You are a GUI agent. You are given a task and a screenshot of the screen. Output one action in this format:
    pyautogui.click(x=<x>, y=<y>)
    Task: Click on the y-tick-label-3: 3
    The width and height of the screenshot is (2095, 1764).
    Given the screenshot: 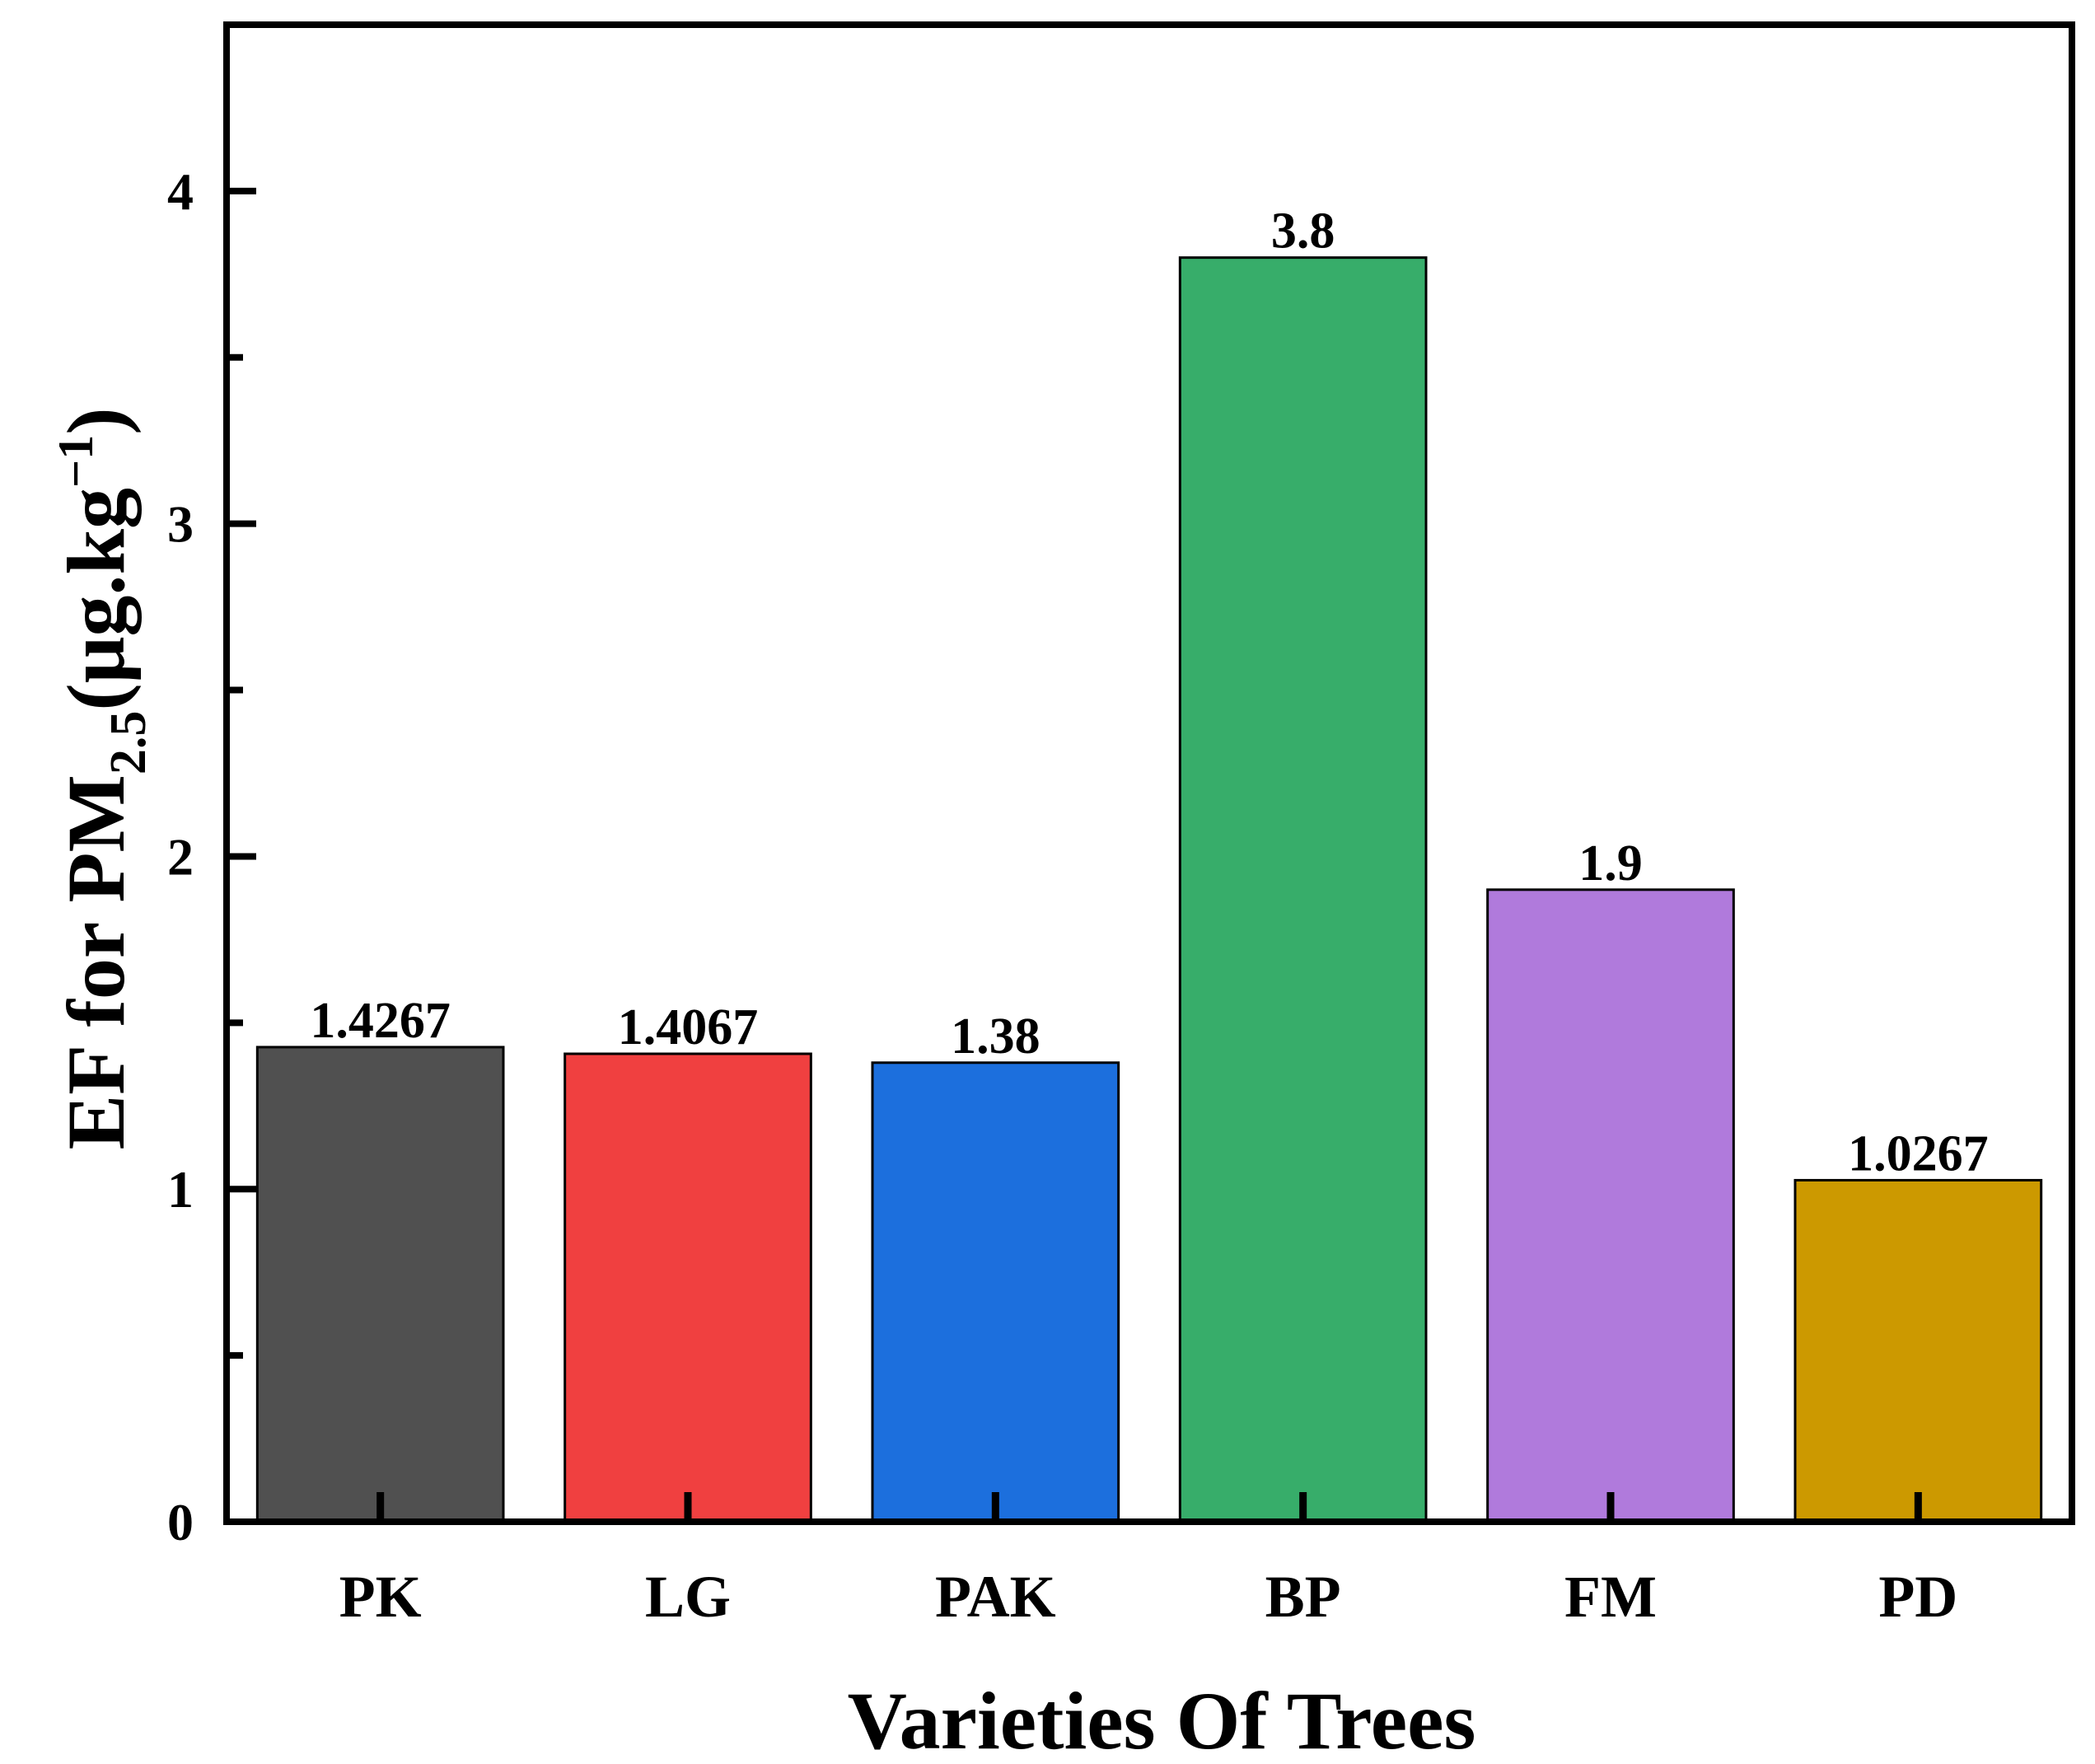 What is the action you would take?
    pyautogui.click(x=180, y=524)
    